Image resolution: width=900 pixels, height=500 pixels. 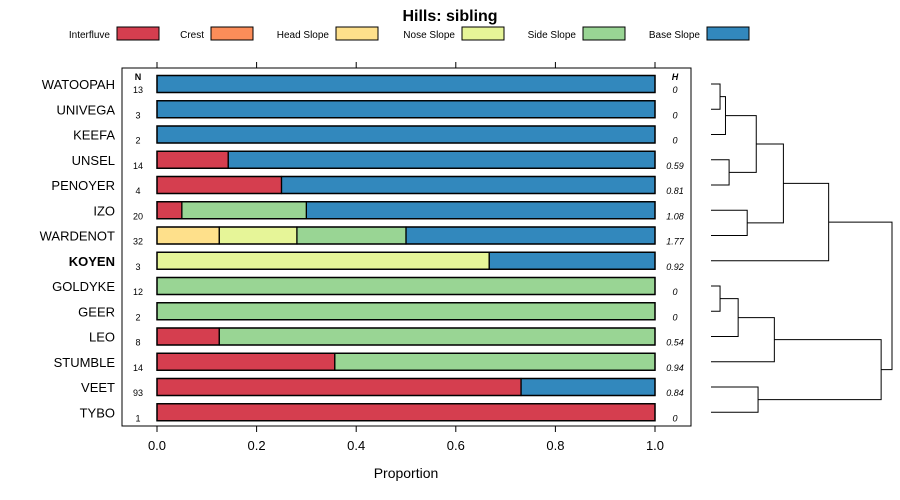 I want to click on bar-row-tybo: TYBO 1 0, so click(x=379, y=413).